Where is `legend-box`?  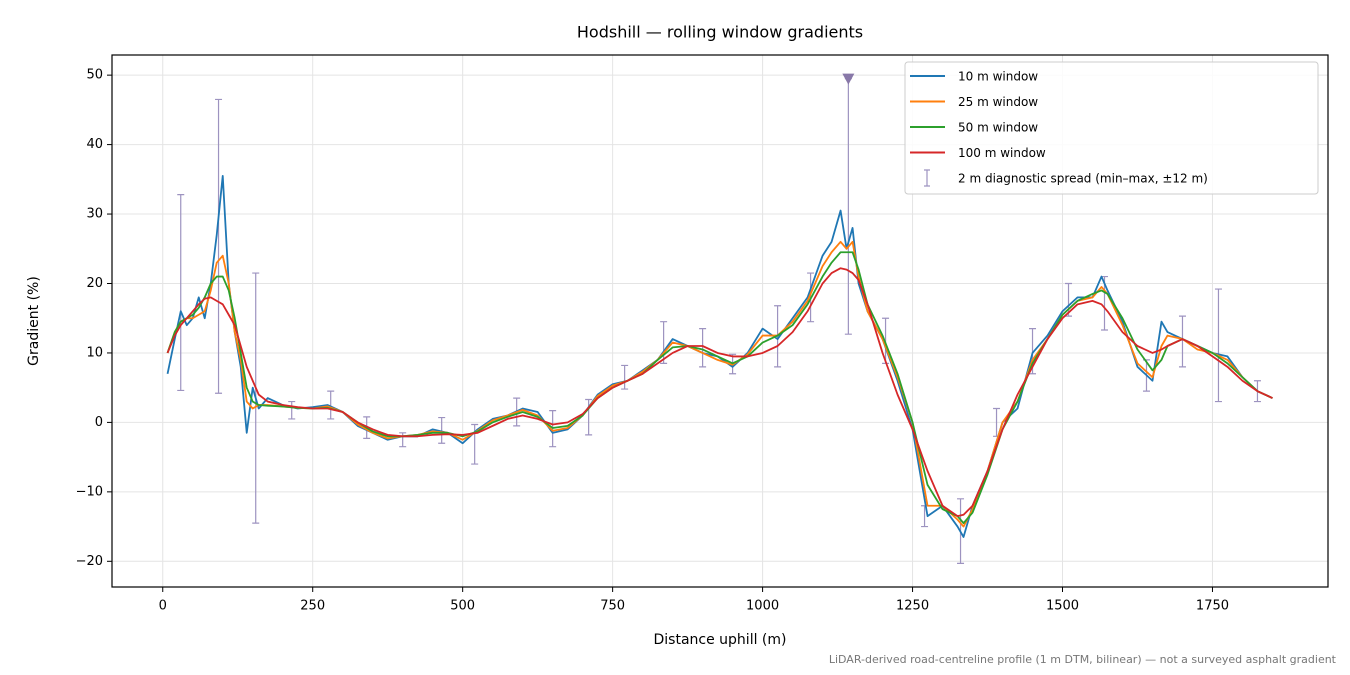 legend-box is located at coordinates (1111, 128).